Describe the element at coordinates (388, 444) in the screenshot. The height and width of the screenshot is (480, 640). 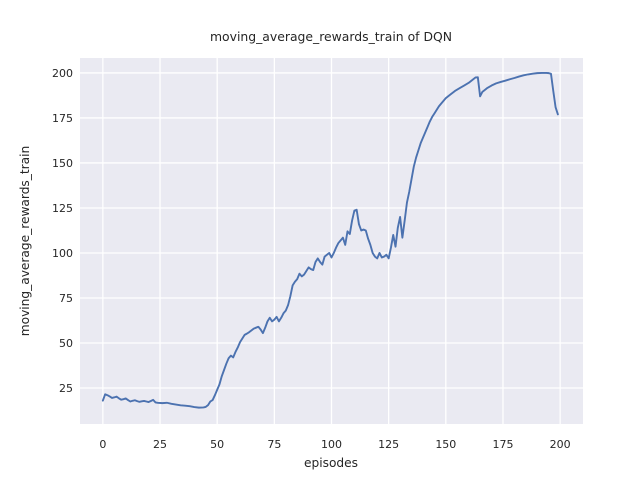
I see `x-tick-label: 125` at that location.